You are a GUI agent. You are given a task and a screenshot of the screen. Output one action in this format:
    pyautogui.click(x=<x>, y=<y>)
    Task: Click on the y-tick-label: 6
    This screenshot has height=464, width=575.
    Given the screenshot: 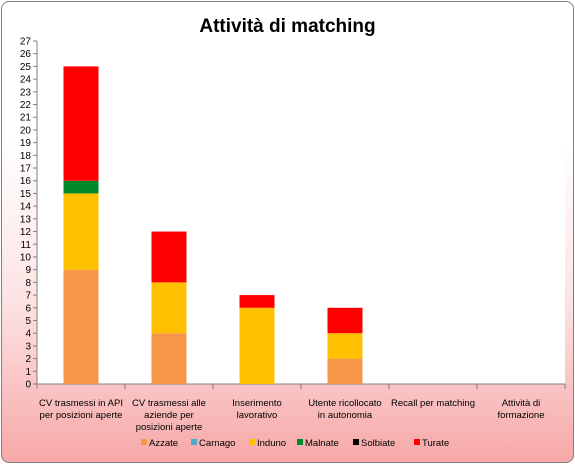 What is the action you would take?
    pyautogui.click(x=28, y=308)
    